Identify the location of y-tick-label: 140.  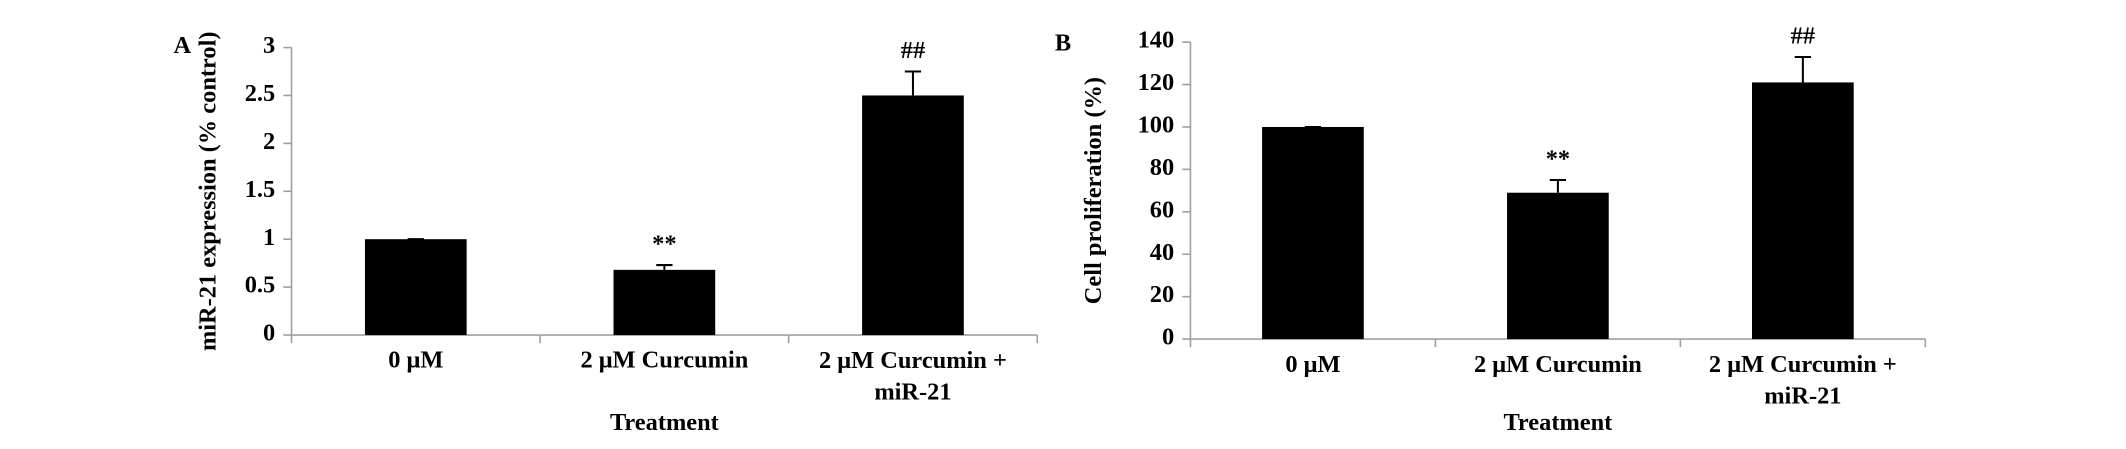
(1156, 40).